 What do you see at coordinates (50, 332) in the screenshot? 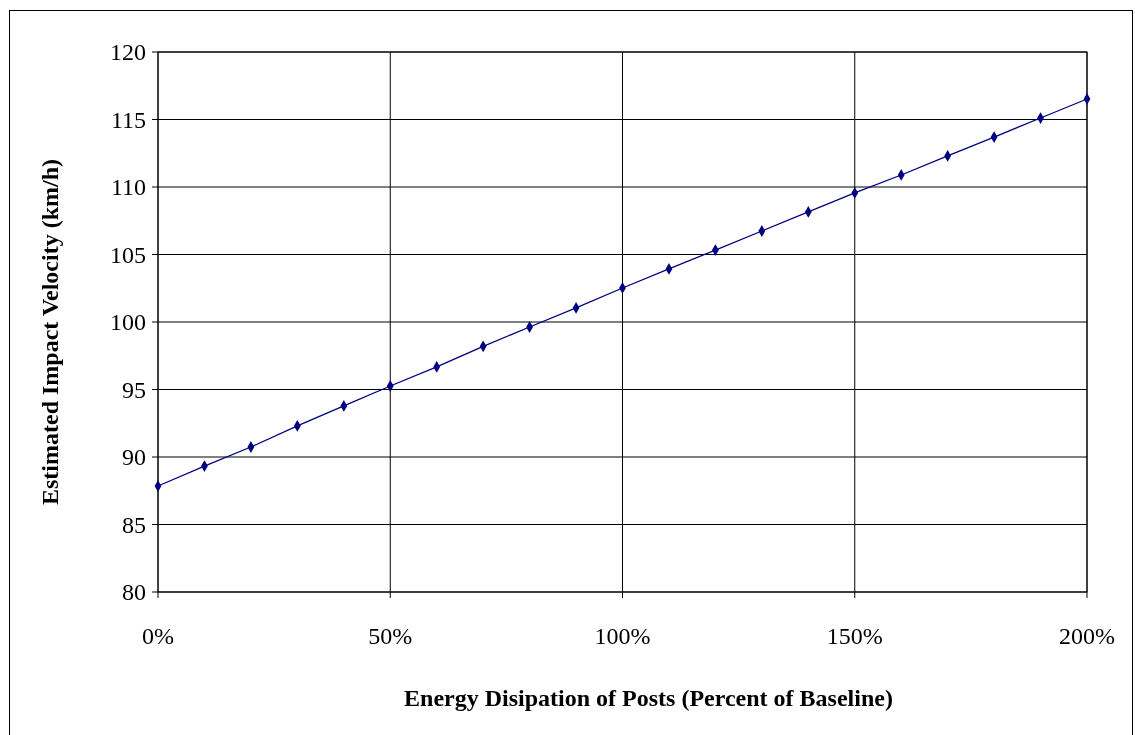
I see `y-axis-title: Estimated Impact Velocity (km/h)` at bounding box center [50, 332].